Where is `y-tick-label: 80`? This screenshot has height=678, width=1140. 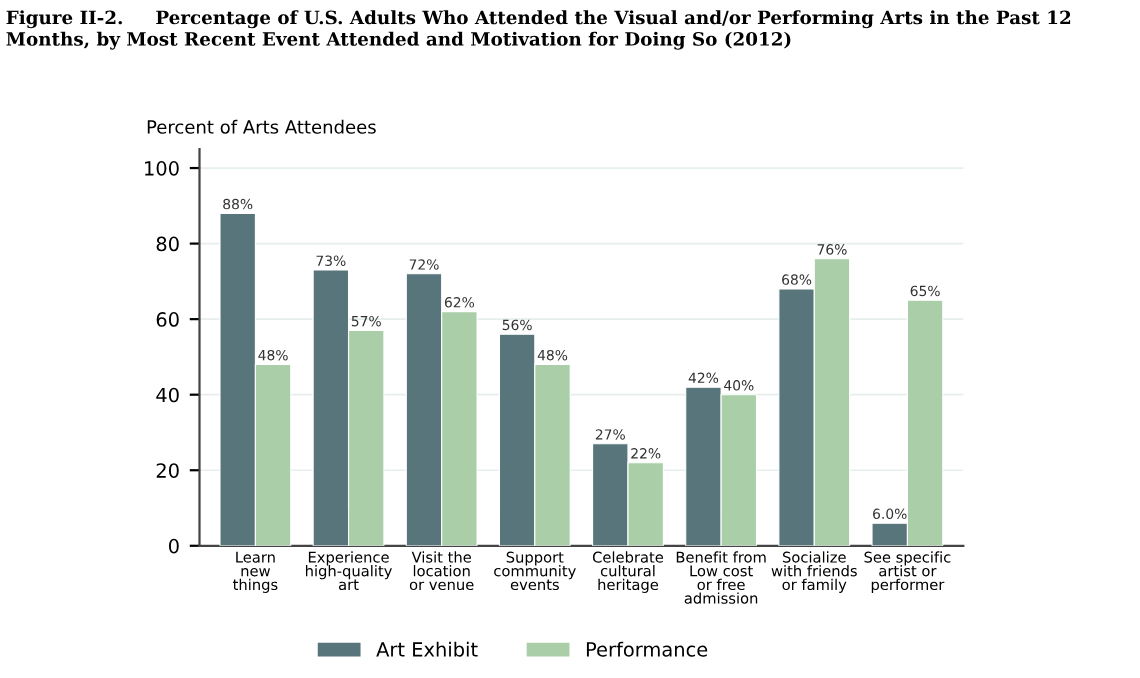 y-tick-label: 80 is located at coordinates (167, 244).